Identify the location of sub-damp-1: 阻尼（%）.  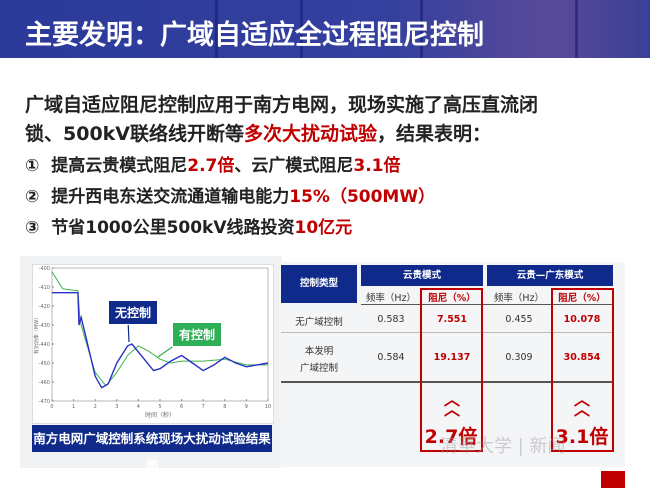
(452, 298).